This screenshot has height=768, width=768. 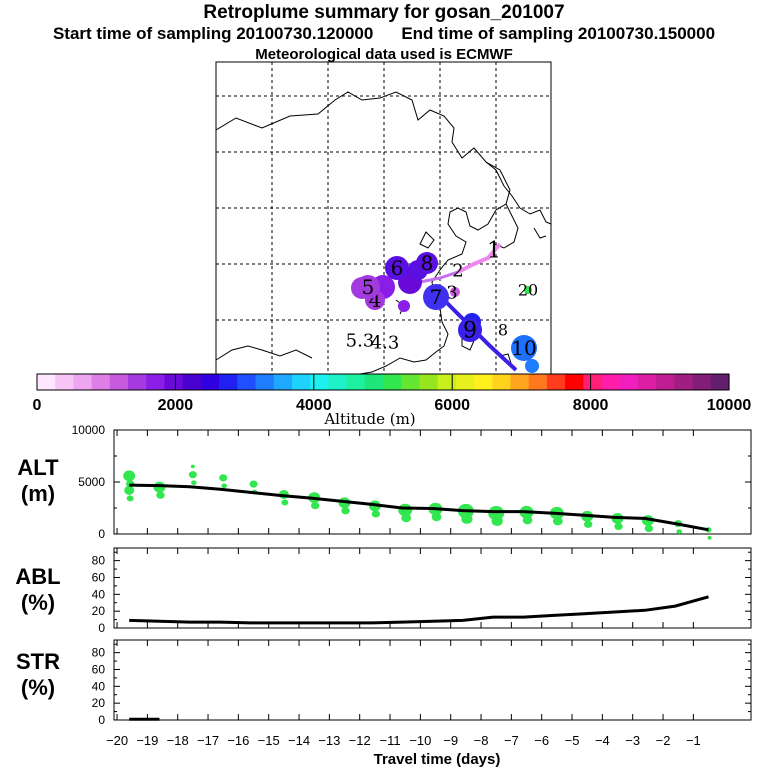 I want to click on str-label-bottom: (%), so click(x=38, y=687).